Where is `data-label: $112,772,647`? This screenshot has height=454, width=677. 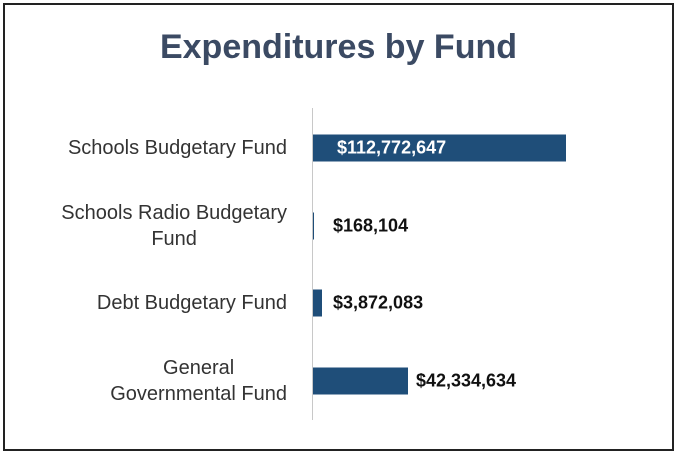 data-label: $112,772,647 is located at coordinates (392, 147).